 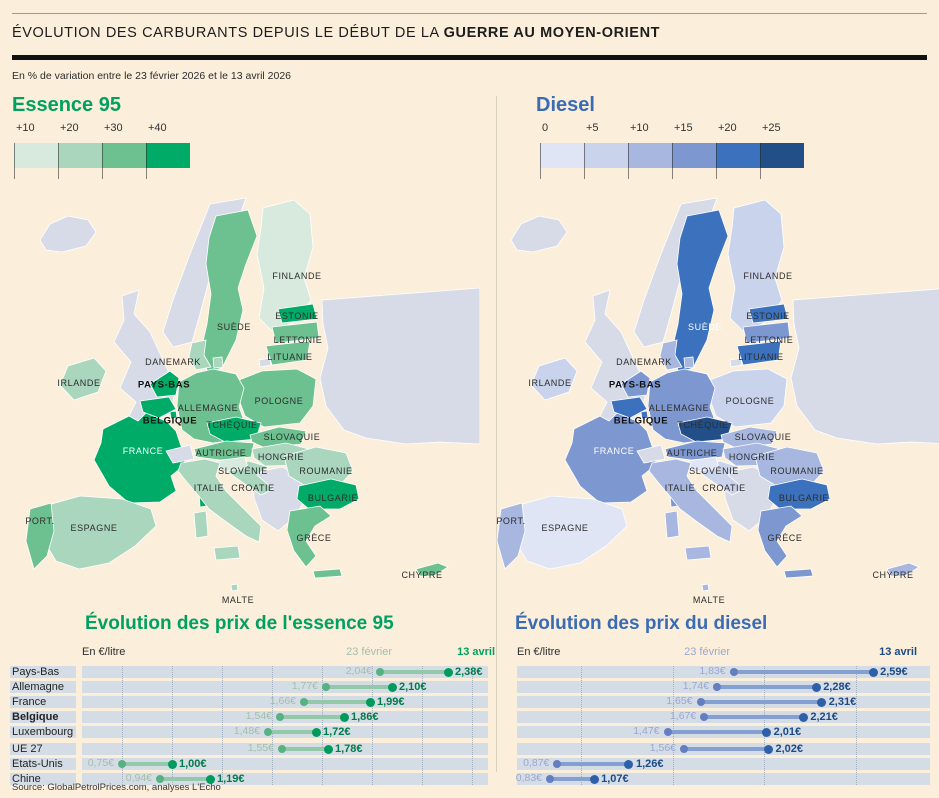 What do you see at coordinates (766, 332) in the screenshot?
I see `map-country-lettonie` at bounding box center [766, 332].